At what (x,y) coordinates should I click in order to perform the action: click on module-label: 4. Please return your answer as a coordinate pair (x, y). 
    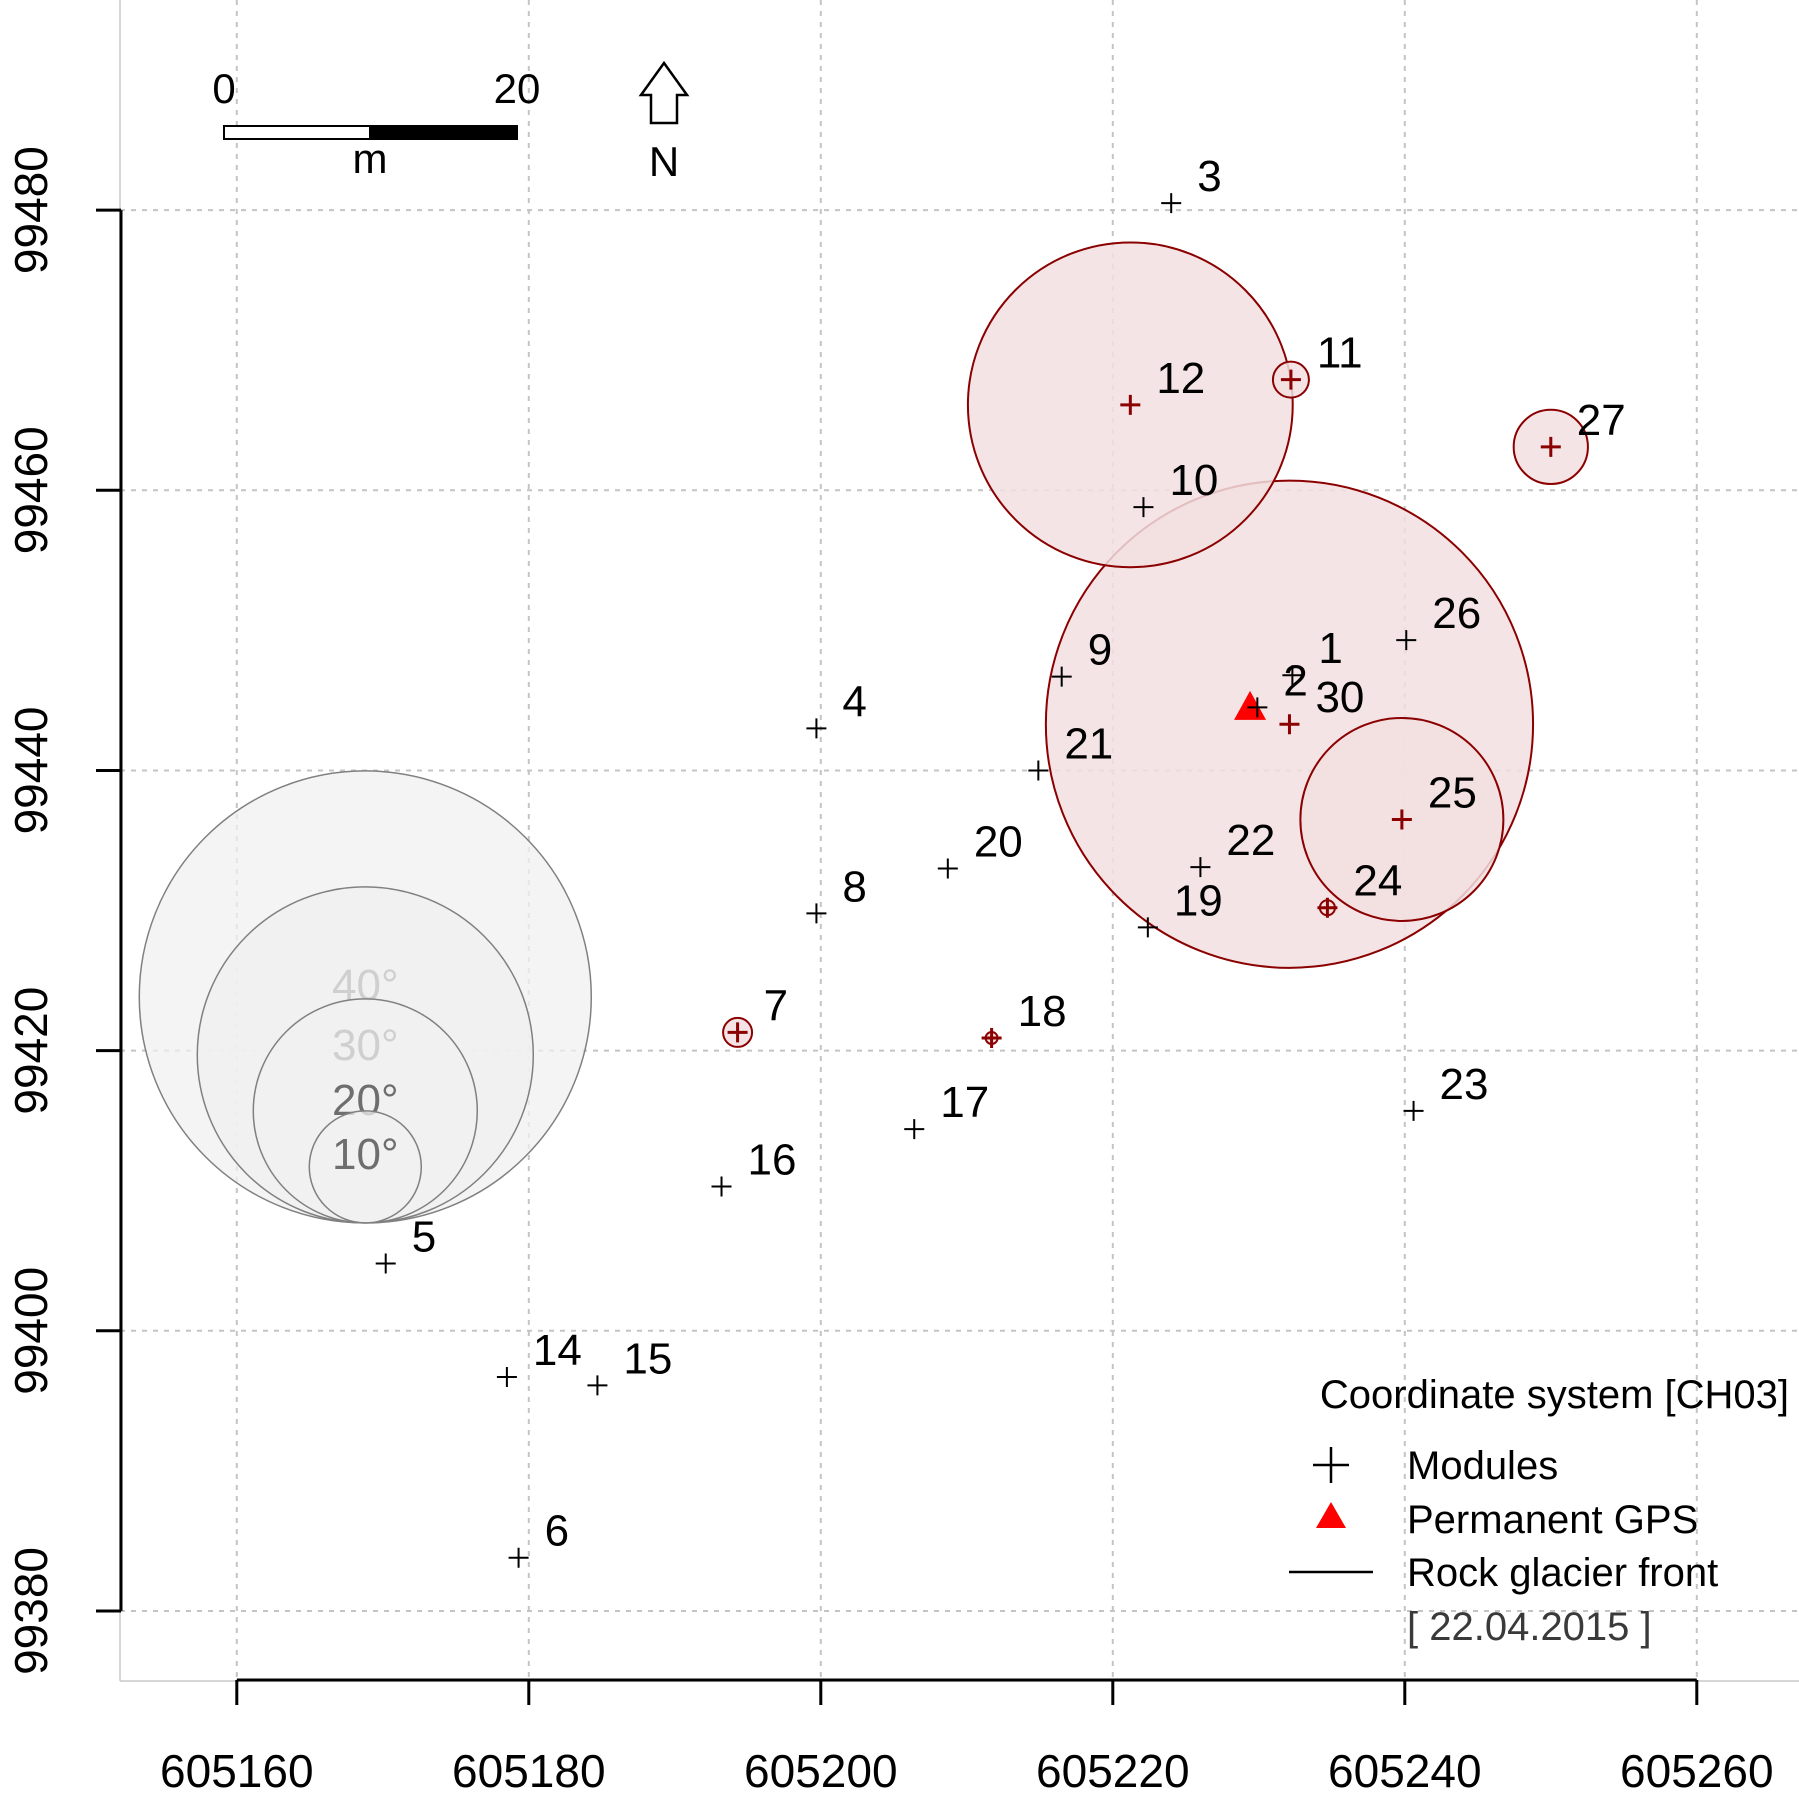
    Looking at the image, I should click on (854, 701).